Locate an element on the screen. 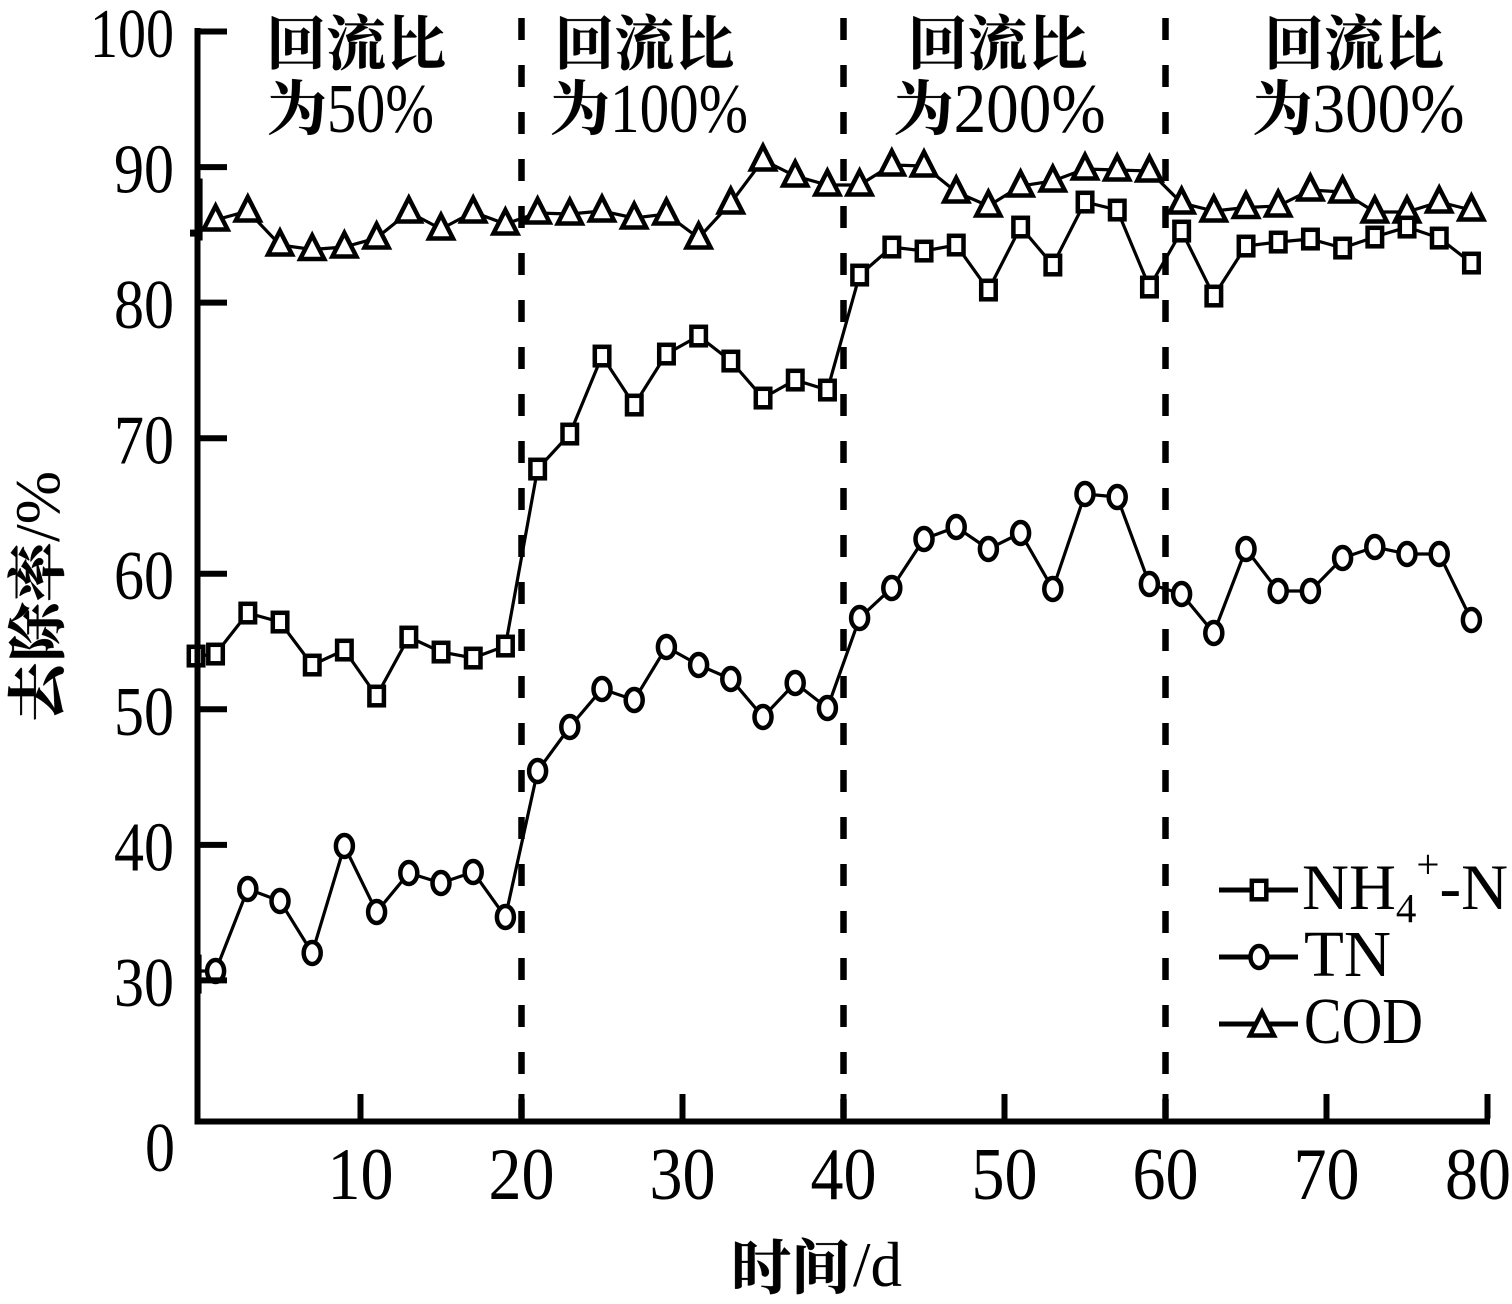 Image resolution: width=1512 pixels, height=1304 pixels. svg-text: 100% is located at coordinates (679, 109).